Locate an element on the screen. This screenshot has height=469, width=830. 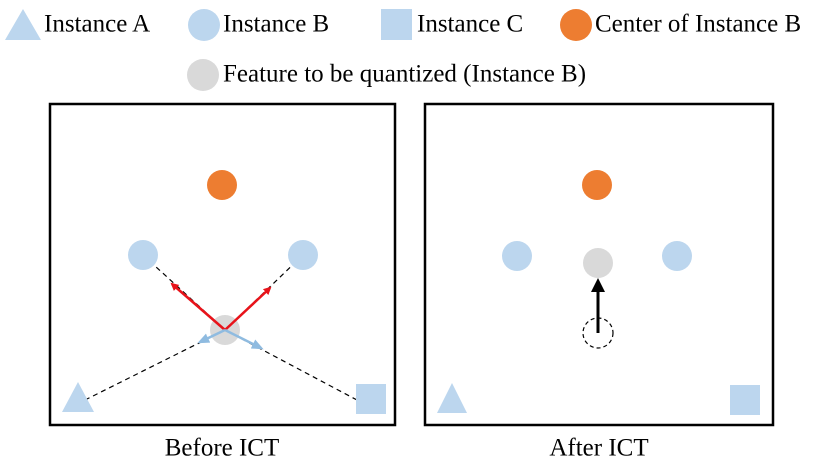
legend-label: Center of Instance B is located at coordinates (698, 24).